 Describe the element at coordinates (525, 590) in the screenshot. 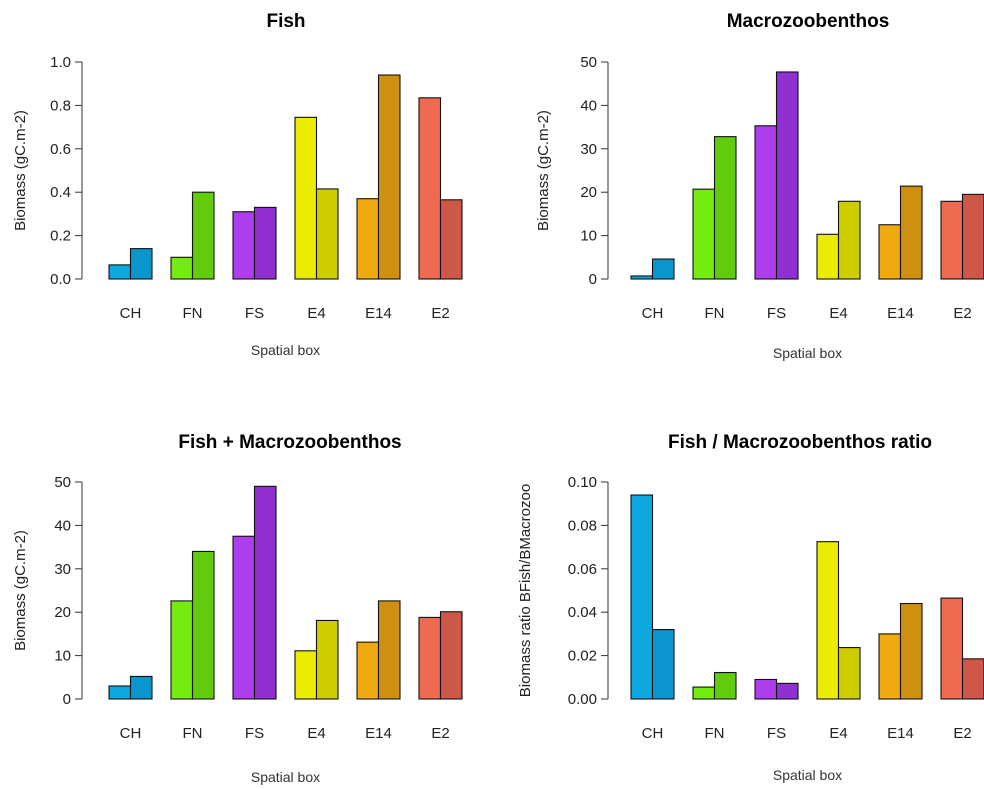

I see `y-axis-label: Biomass ratio BFish/BMacrozoo` at that location.